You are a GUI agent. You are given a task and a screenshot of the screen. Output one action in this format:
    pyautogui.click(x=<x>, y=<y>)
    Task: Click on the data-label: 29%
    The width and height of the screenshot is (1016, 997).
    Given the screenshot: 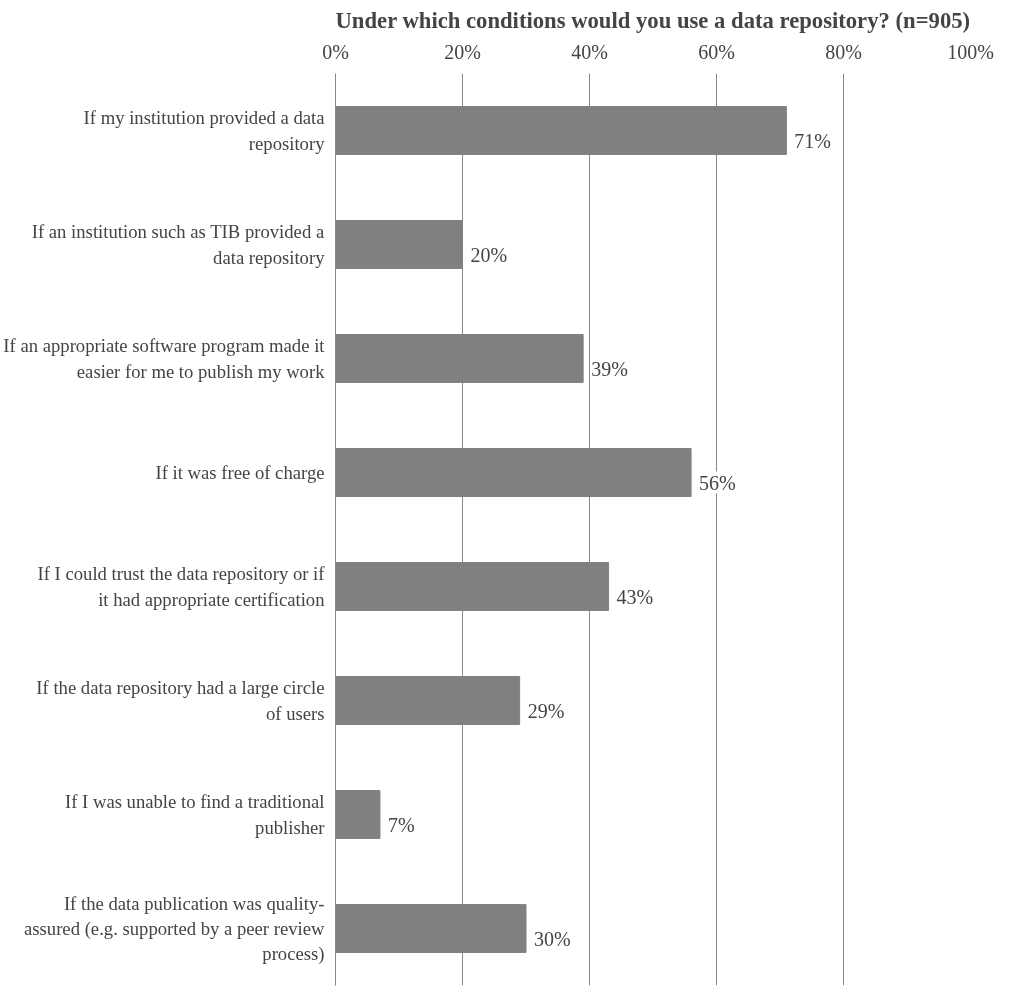 What is the action you would take?
    pyautogui.click(x=546, y=710)
    